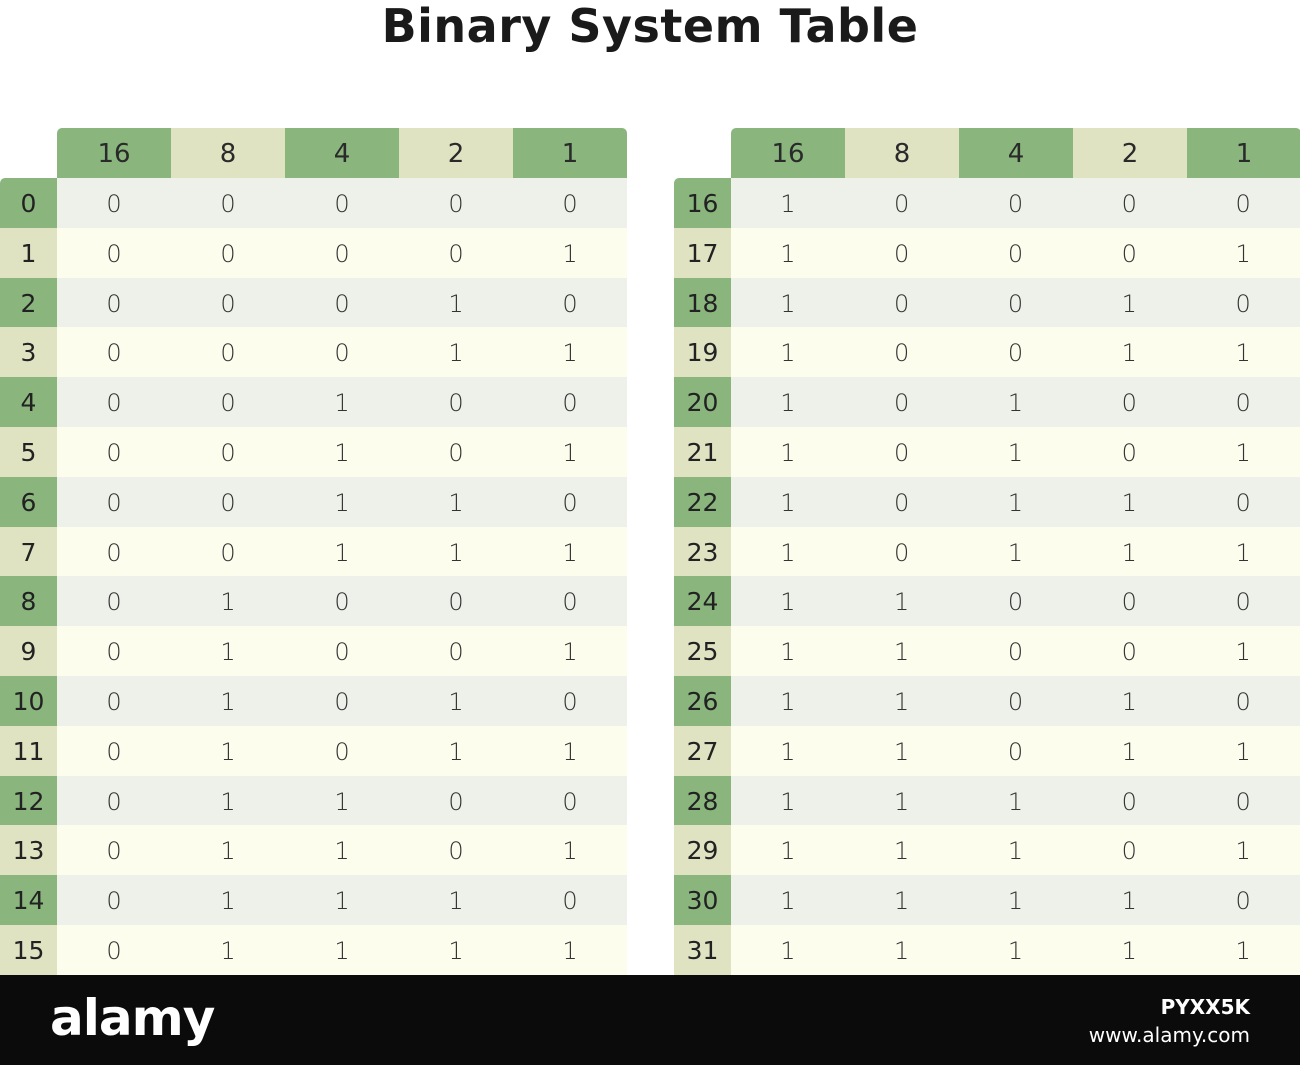 The image size is (1300, 1065). What do you see at coordinates (1015, 651) in the screenshot?
I see `table-row: 1 1 0 0 1` at bounding box center [1015, 651].